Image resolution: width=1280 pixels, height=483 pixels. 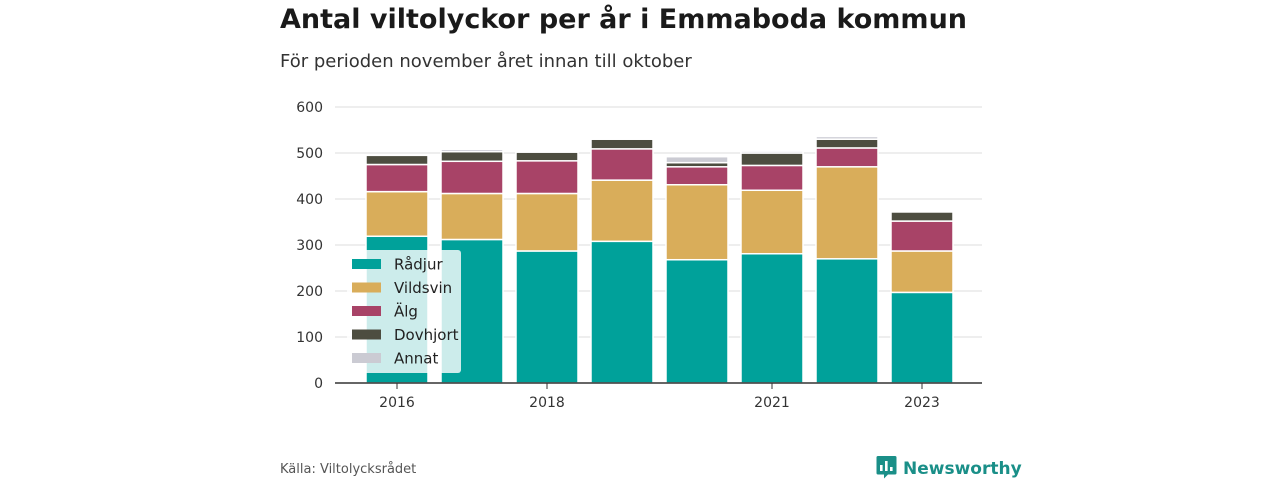 What do you see at coordinates (547, 403) in the screenshot?
I see `x-tick-label: 2018` at bounding box center [547, 403].